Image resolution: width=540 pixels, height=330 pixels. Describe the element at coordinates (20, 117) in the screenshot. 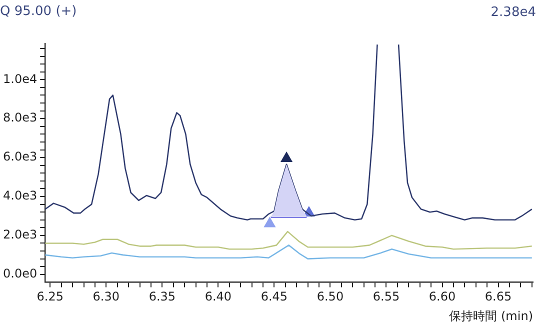

I see `y-tick-label: 8.0e3` at that location.